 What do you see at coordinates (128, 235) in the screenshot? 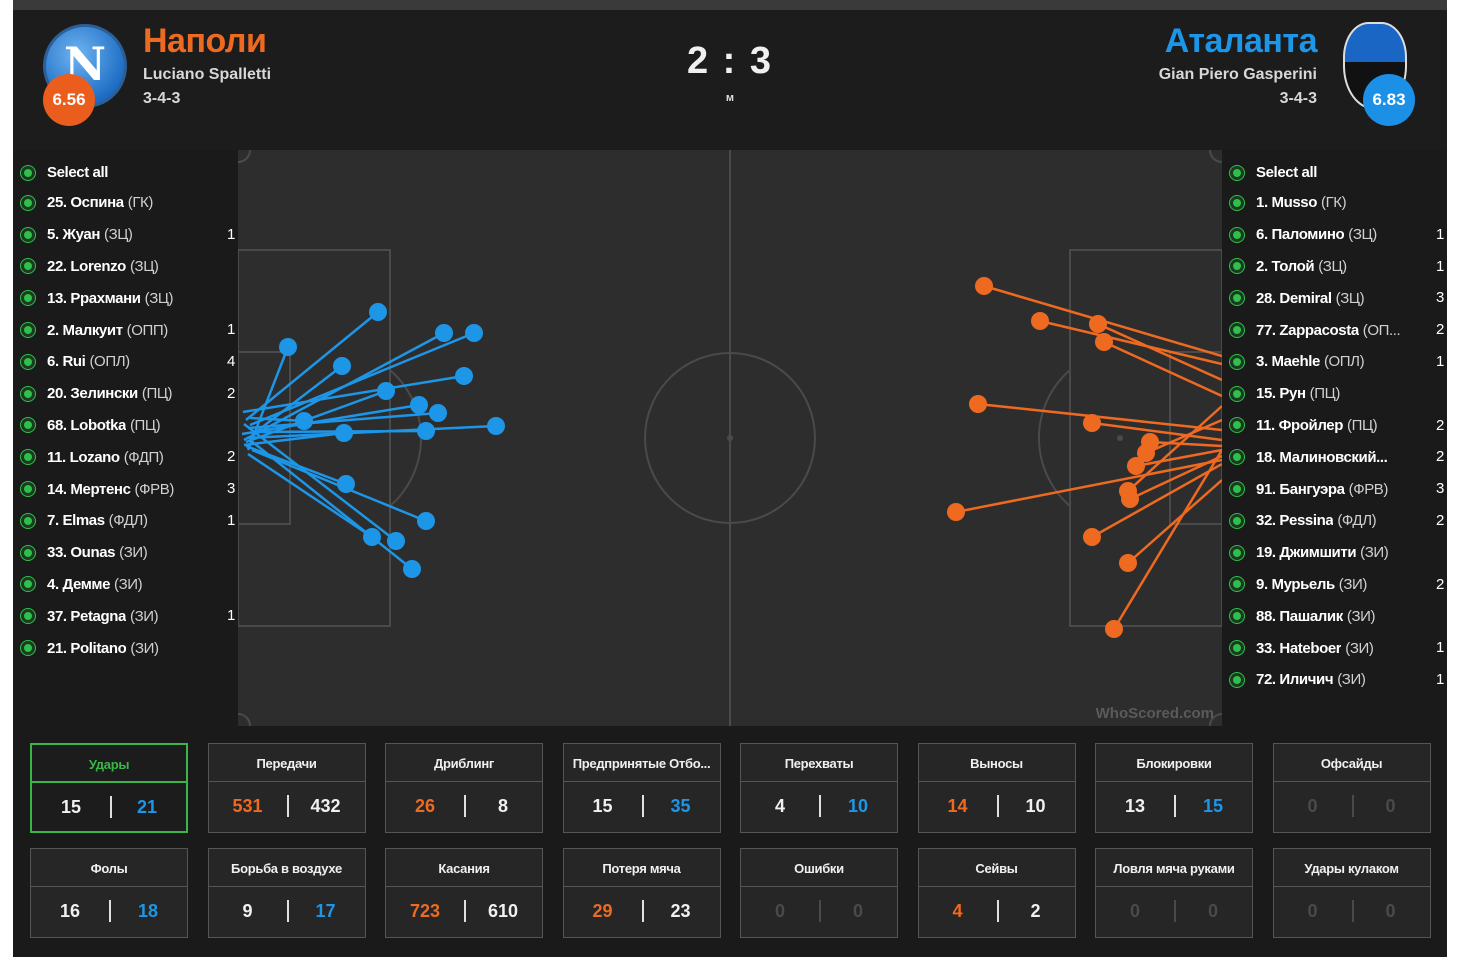
I see `player-row: 5. Жуан (ЗЦ) 1` at bounding box center [128, 235].